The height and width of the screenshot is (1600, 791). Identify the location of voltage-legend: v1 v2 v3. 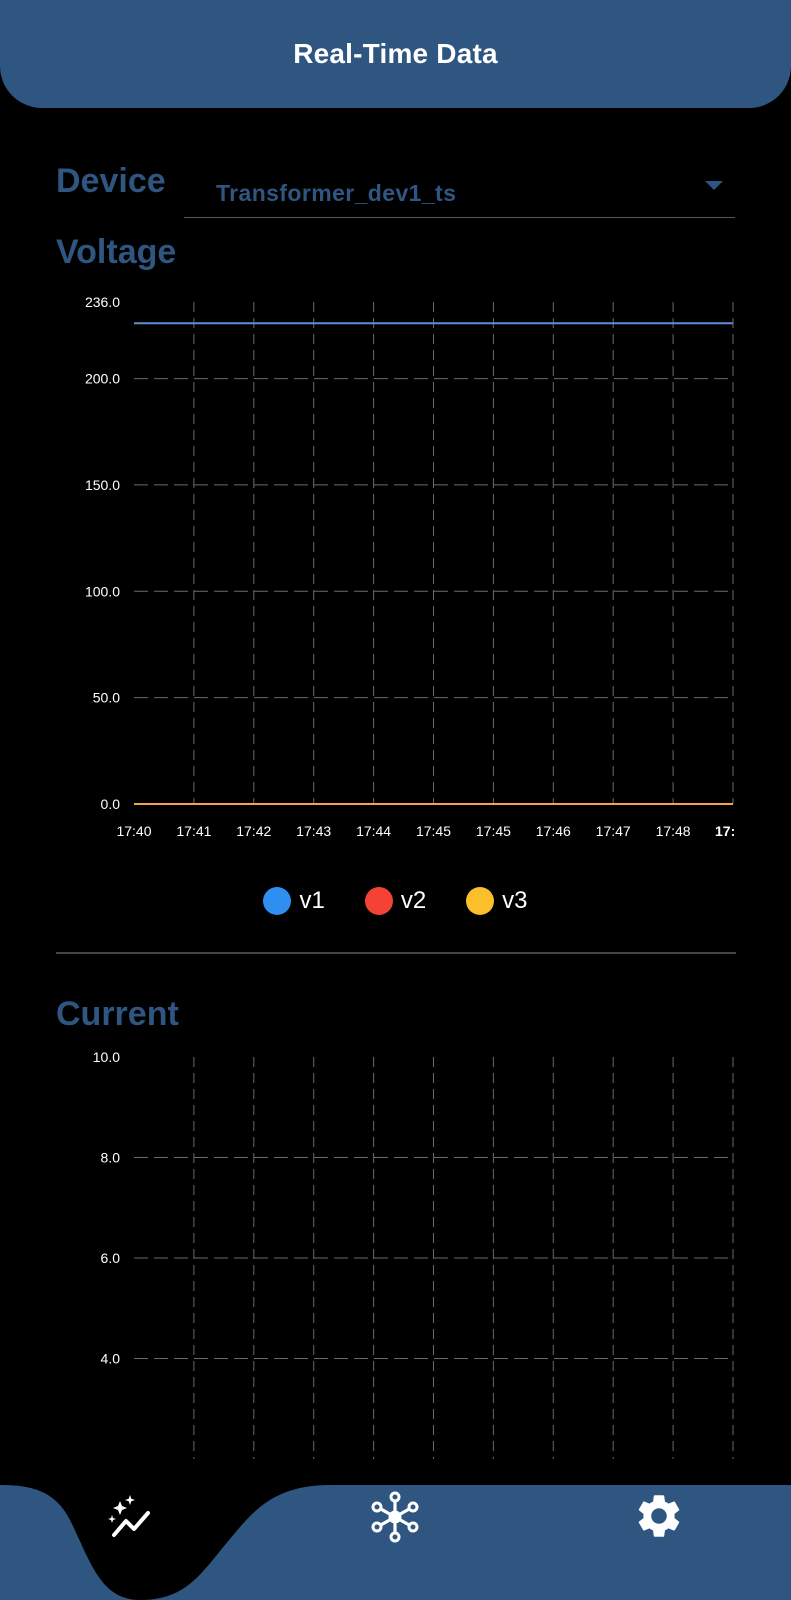
(395, 901).